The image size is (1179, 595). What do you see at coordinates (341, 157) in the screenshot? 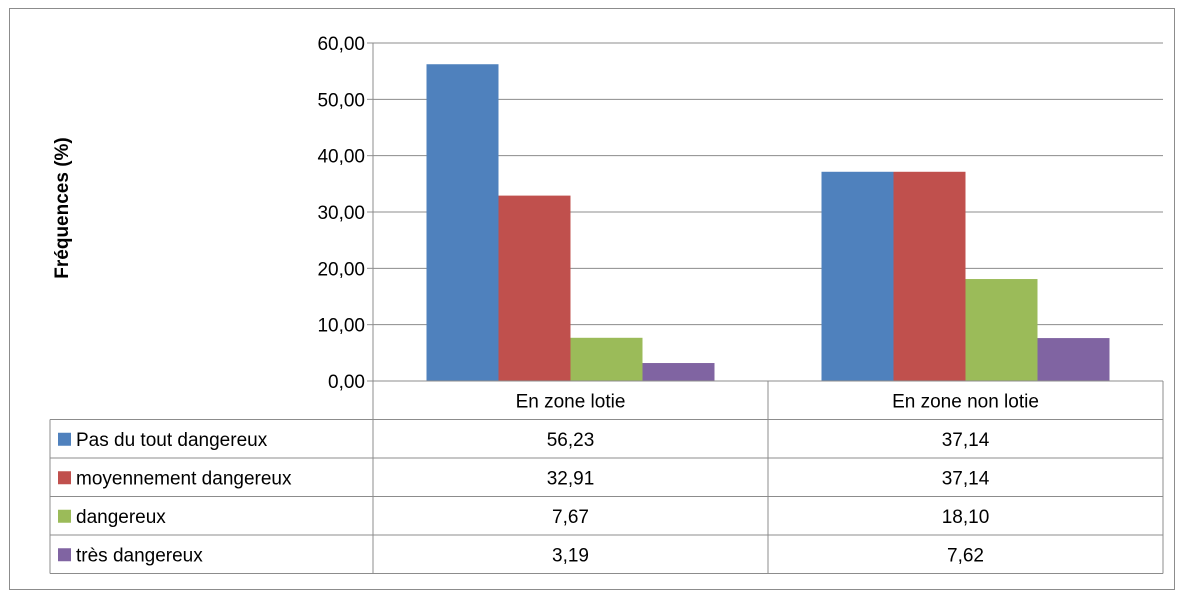
I see `y-tick-label: 40,00` at bounding box center [341, 157].